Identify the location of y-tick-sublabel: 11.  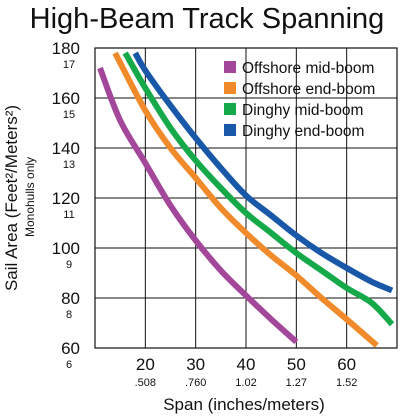
(68, 215).